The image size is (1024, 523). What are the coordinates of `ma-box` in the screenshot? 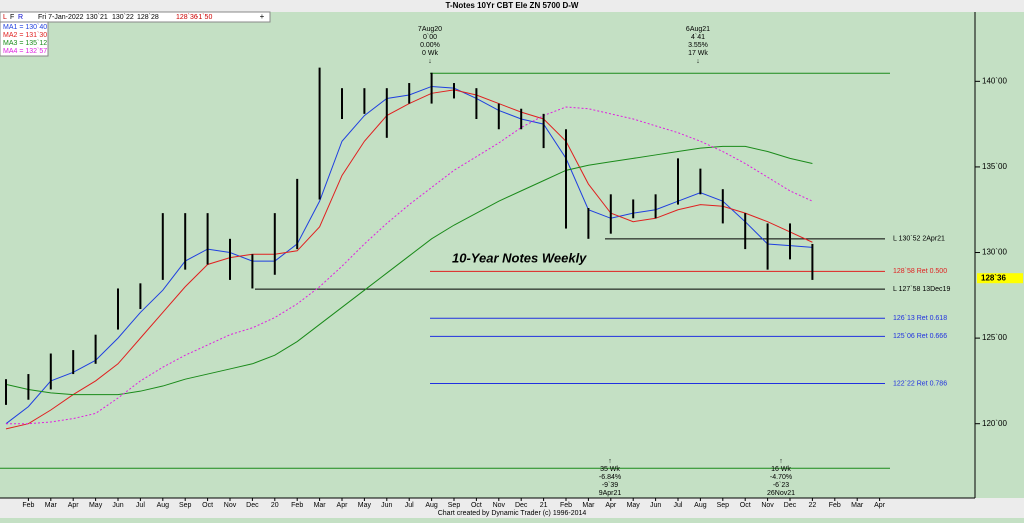 It's located at (24, 39).